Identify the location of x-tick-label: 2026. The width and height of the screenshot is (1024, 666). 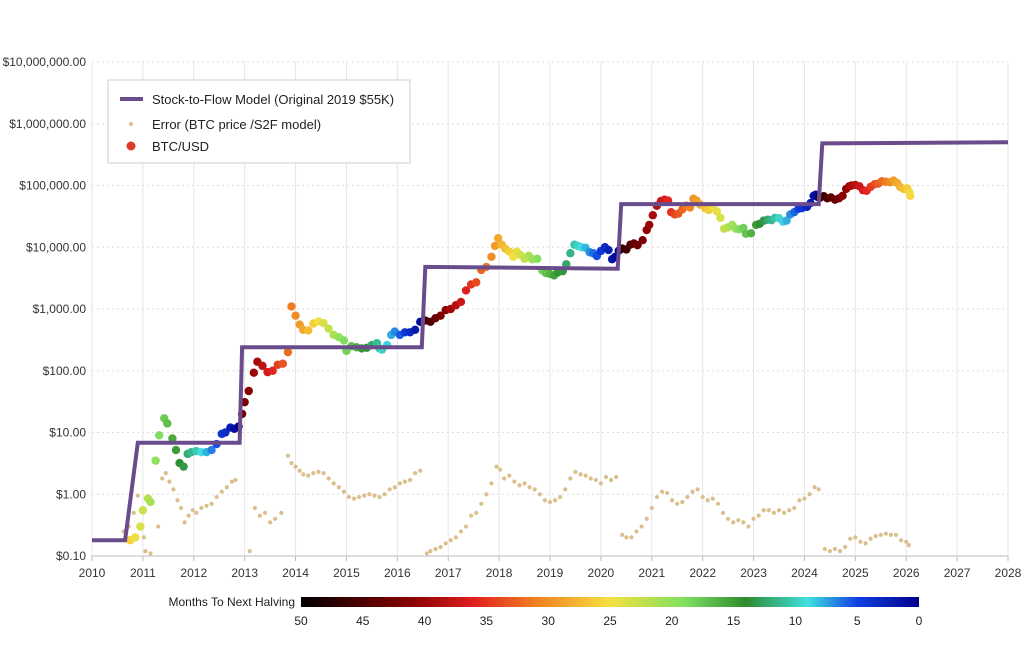
(906, 573).